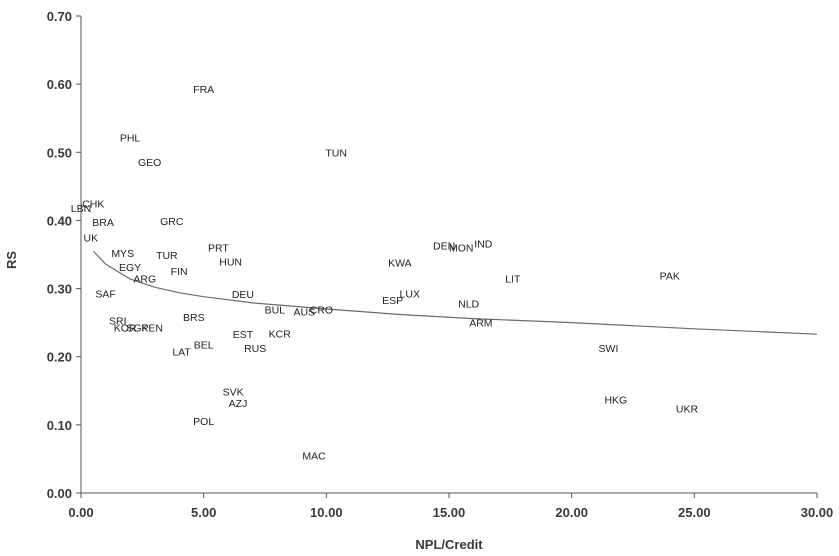  I want to click on data-point-saf: SAF, so click(105, 294).